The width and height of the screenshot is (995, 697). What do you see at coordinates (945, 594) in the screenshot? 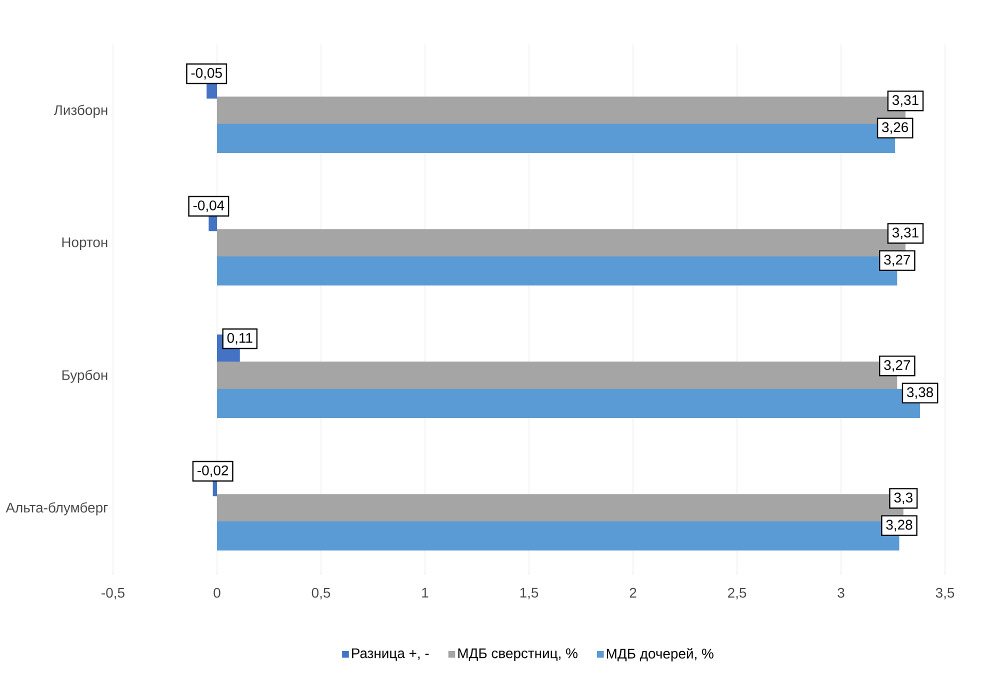
I see `x-tick-label: 3,5` at bounding box center [945, 594].